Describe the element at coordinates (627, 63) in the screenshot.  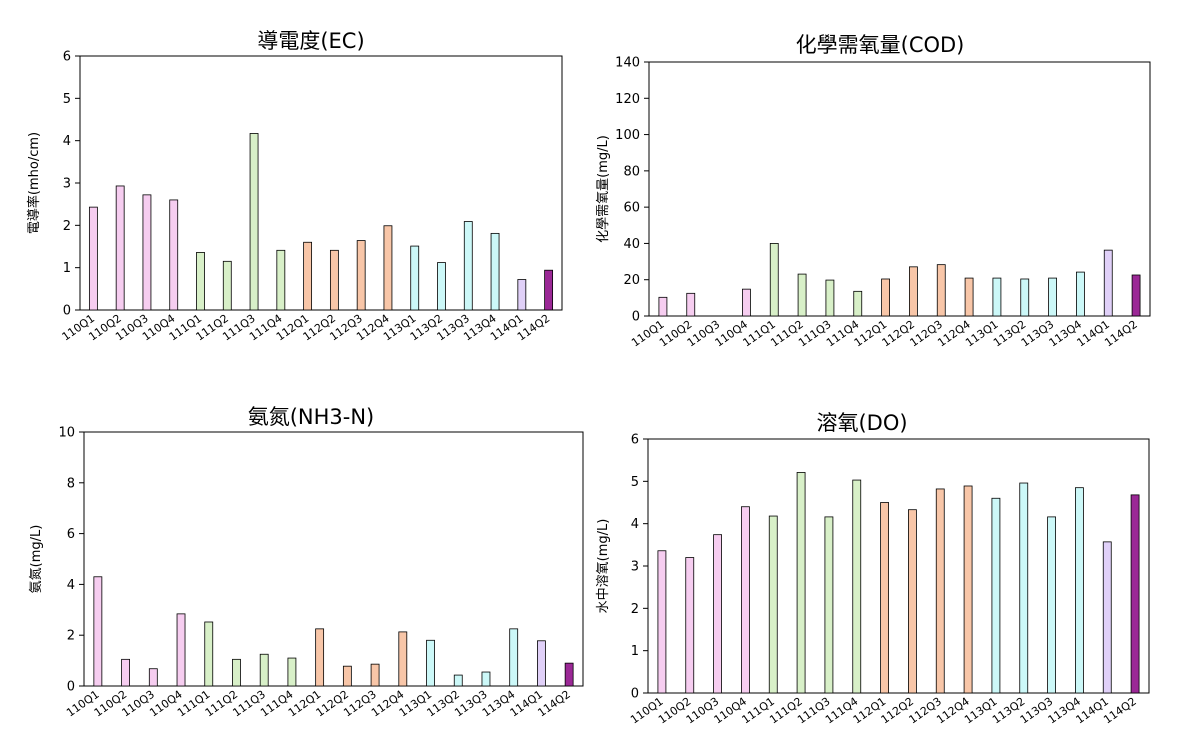
I see `y-tick-label: 140` at that location.